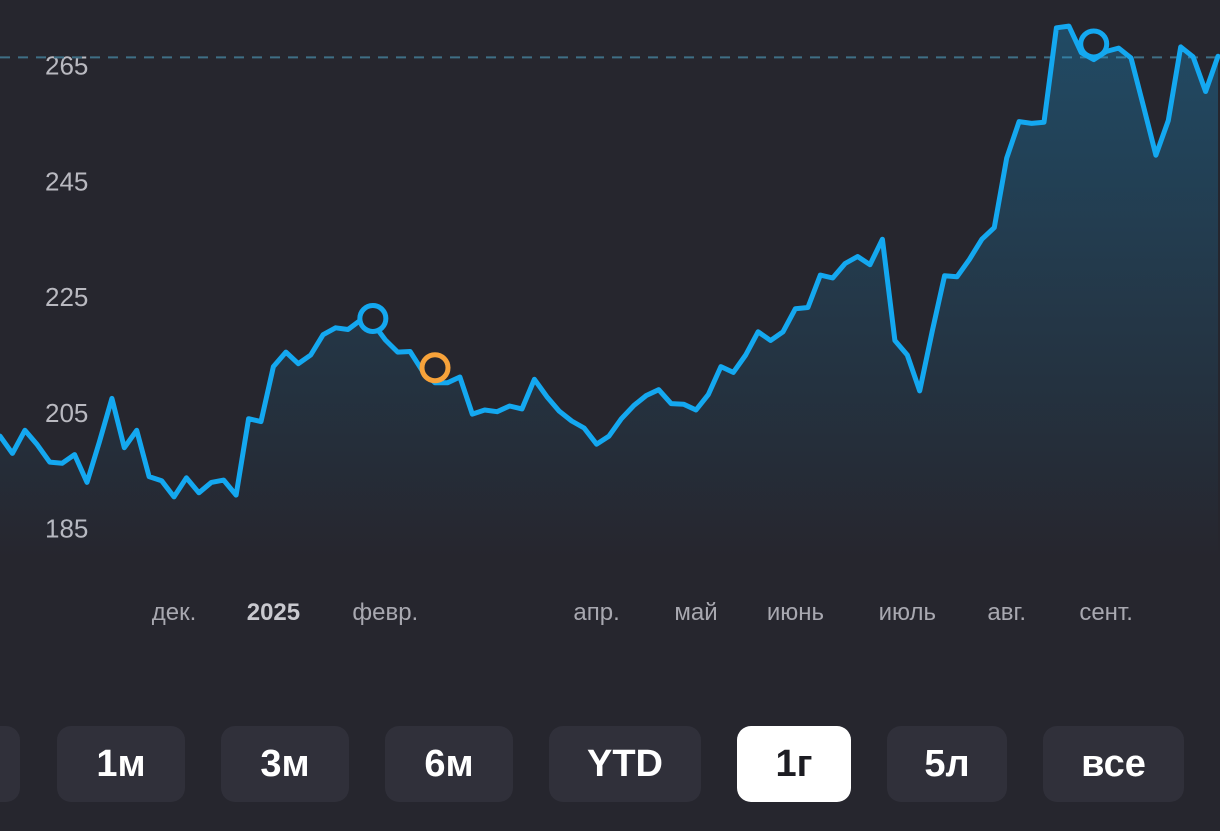 This screenshot has height=831, width=1220. What do you see at coordinates (1113, 764) in the screenshot?
I see `range-button-all: все` at bounding box center [1113, 764].